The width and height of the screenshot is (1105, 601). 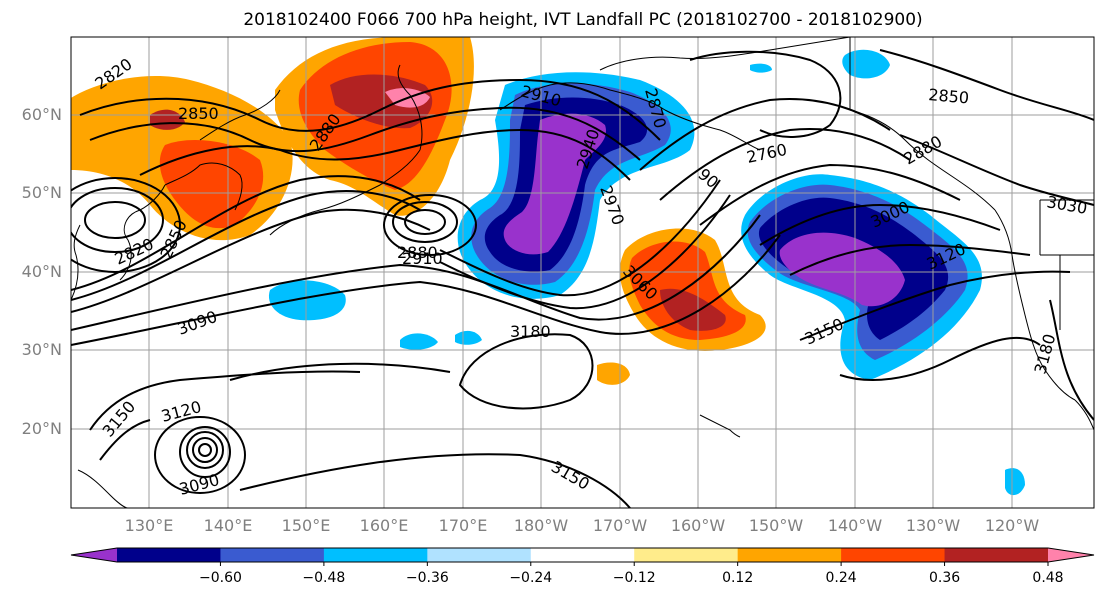 What do you see at coordinates (693, 309) in the screenshot?
I see `positive-anomaly-max-central` at bounding box center [693, 309].